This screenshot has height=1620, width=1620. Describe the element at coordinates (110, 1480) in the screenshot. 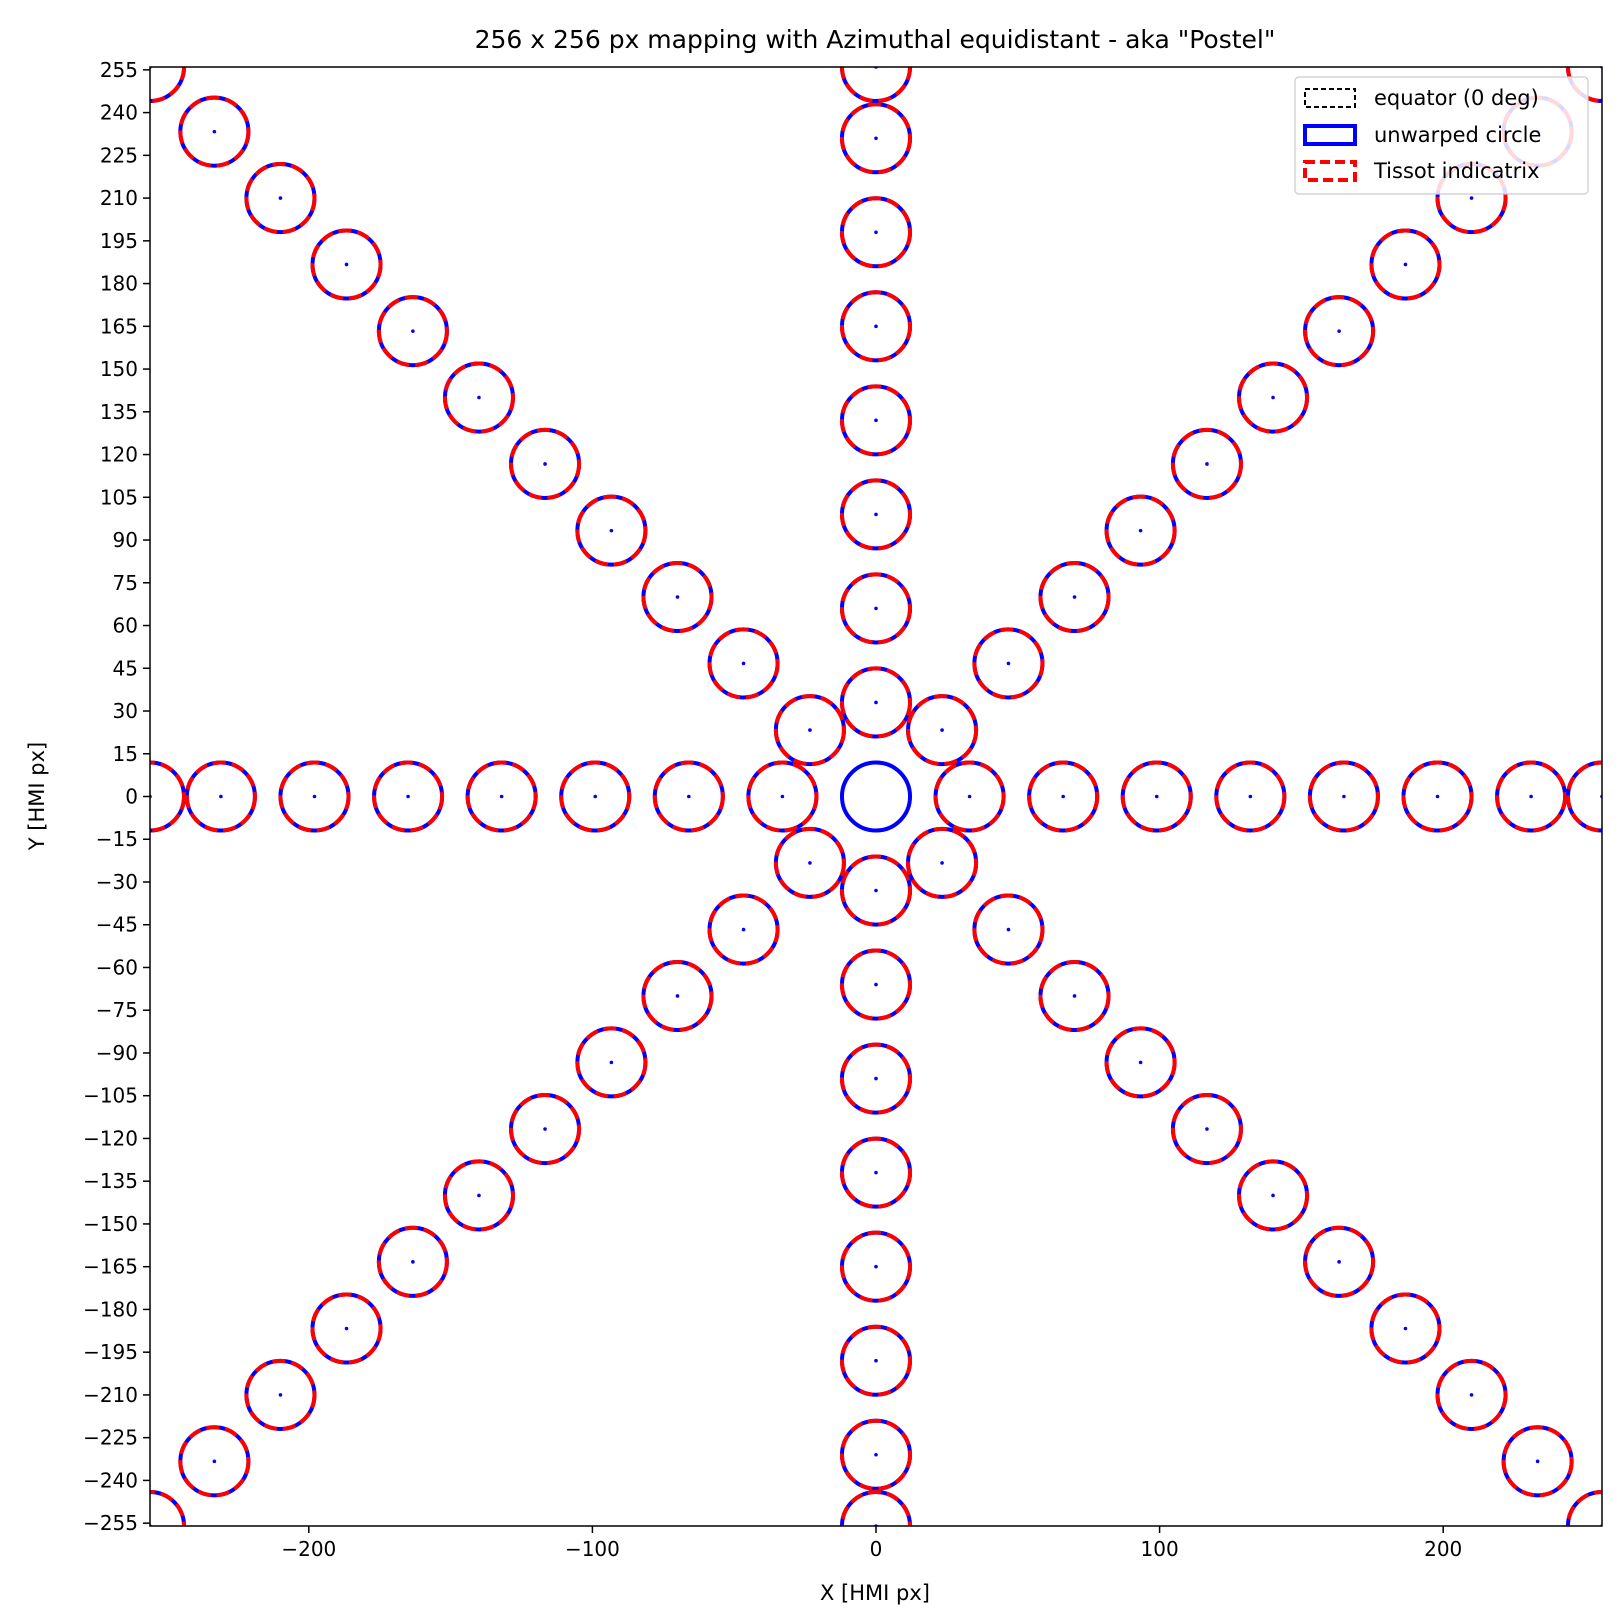

I see `y-tick-label: −240` at that location.